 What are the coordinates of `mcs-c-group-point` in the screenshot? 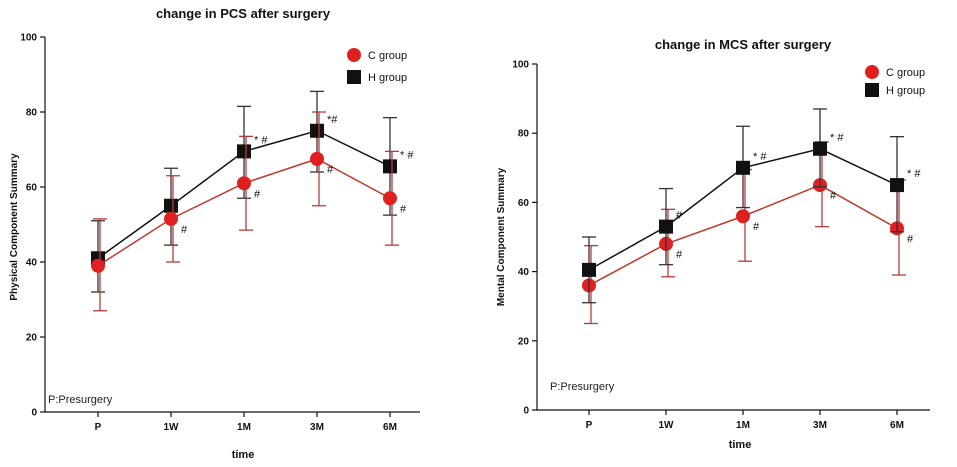 It's located at (743, 216).